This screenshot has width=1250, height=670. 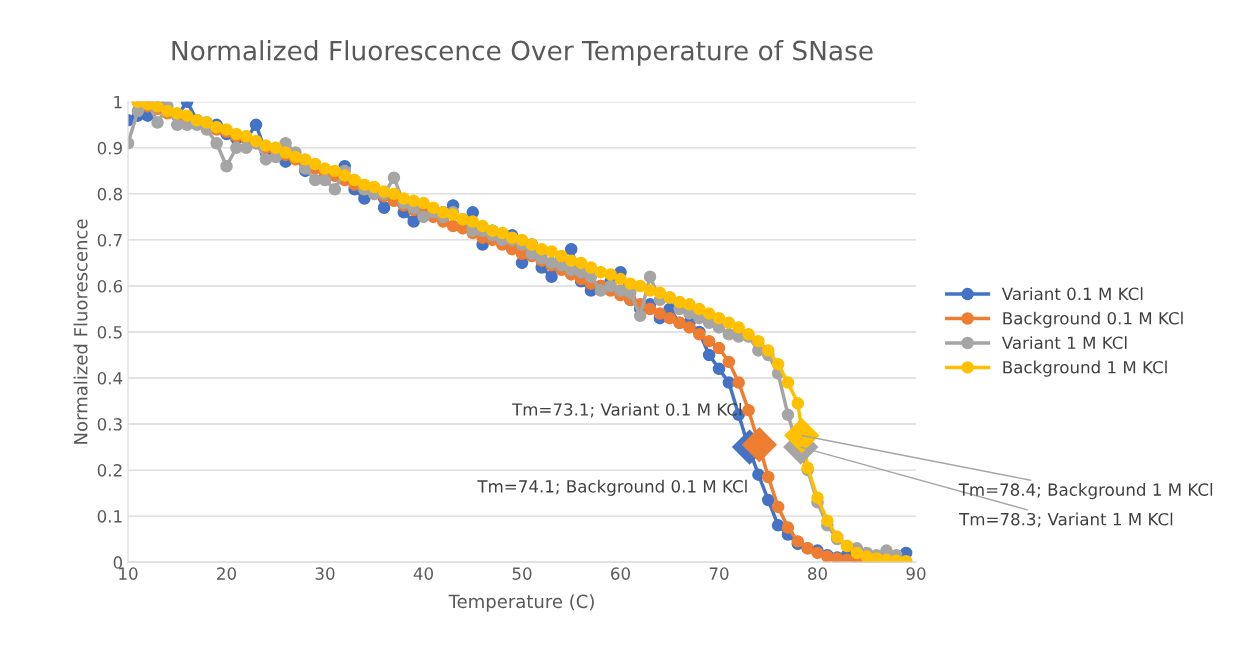 What do you see at coordinates (719, 573) in the screenshot?
I see `x-tick-label: 70` at bounding box center [719, 573].